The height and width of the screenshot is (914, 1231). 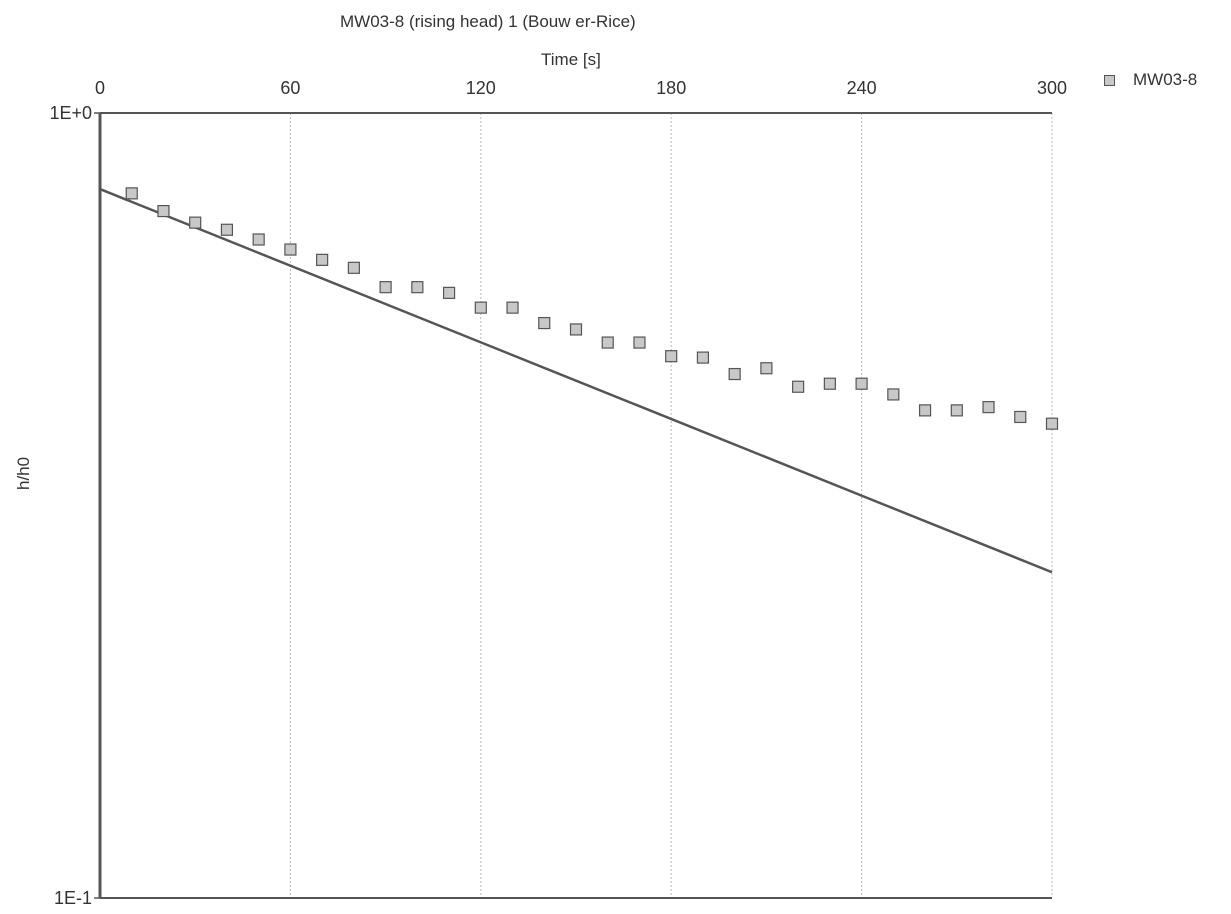 I want to click on x-tick-label: 60, so click(x=290, y=88).